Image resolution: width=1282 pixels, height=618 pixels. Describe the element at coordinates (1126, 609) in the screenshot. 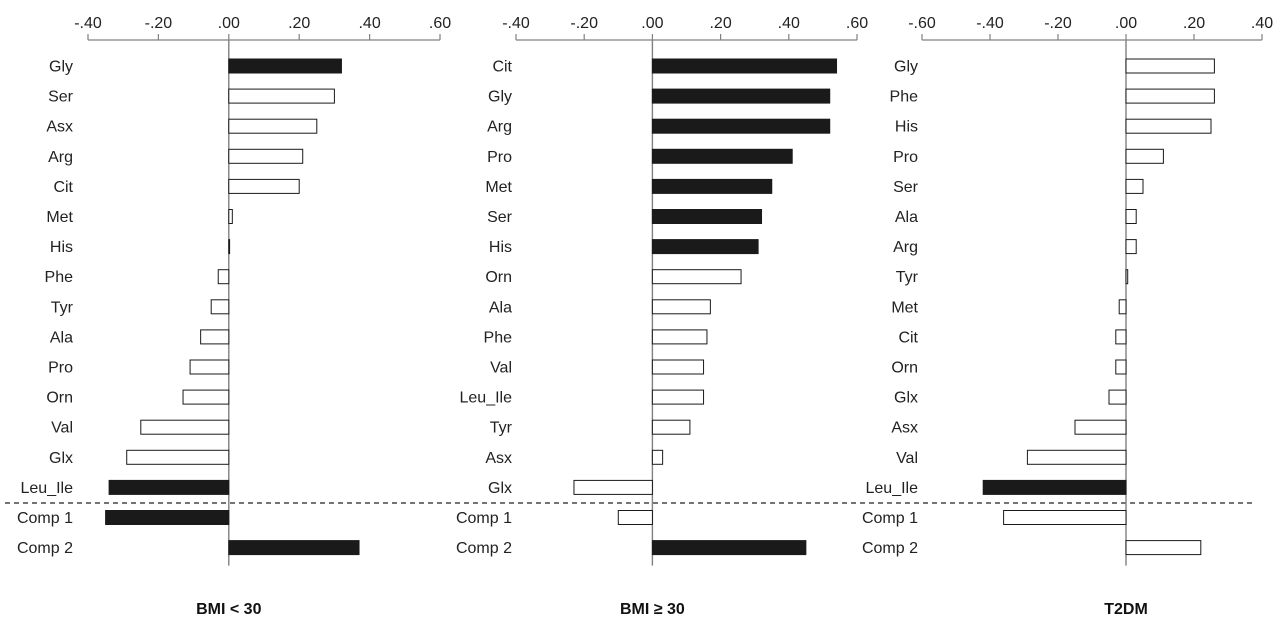

I see `panel-title: T2DM` at that location.